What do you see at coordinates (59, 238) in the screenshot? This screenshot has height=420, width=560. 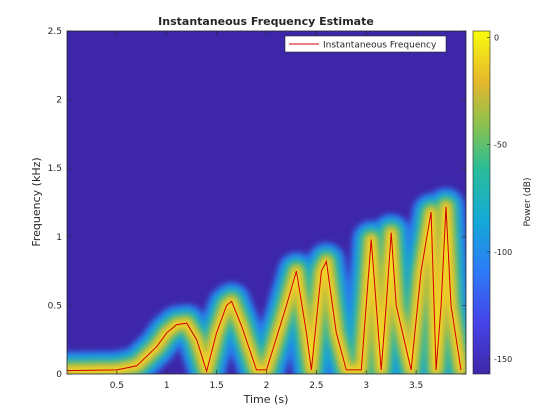 I see `y-tick-label: 1` at bounding box center [59, 238].